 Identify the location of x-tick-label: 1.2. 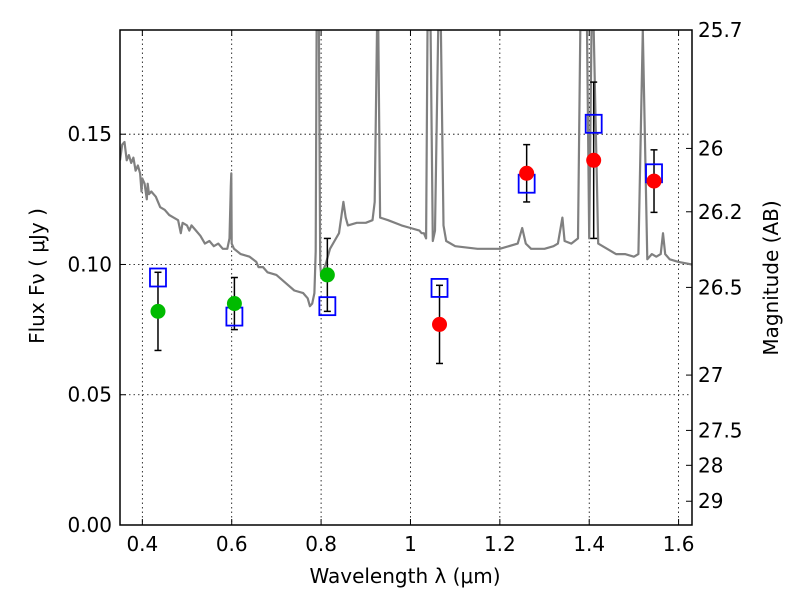
(500, 544).